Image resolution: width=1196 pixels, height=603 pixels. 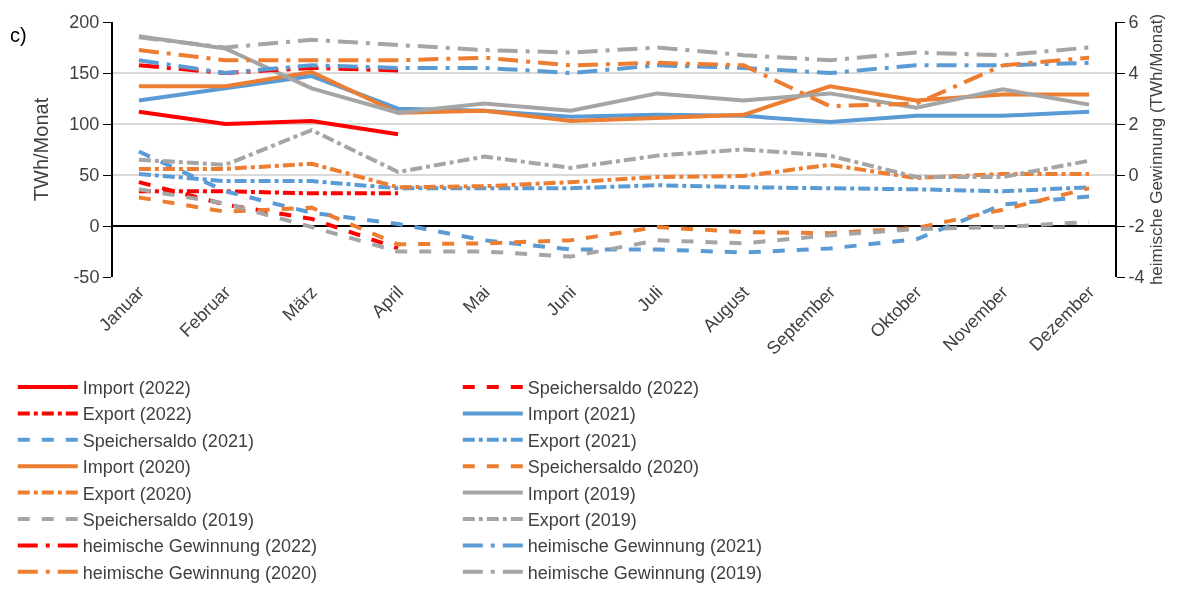 I want to click on y2-tick-label: 6, so click(x=1133, y=22).